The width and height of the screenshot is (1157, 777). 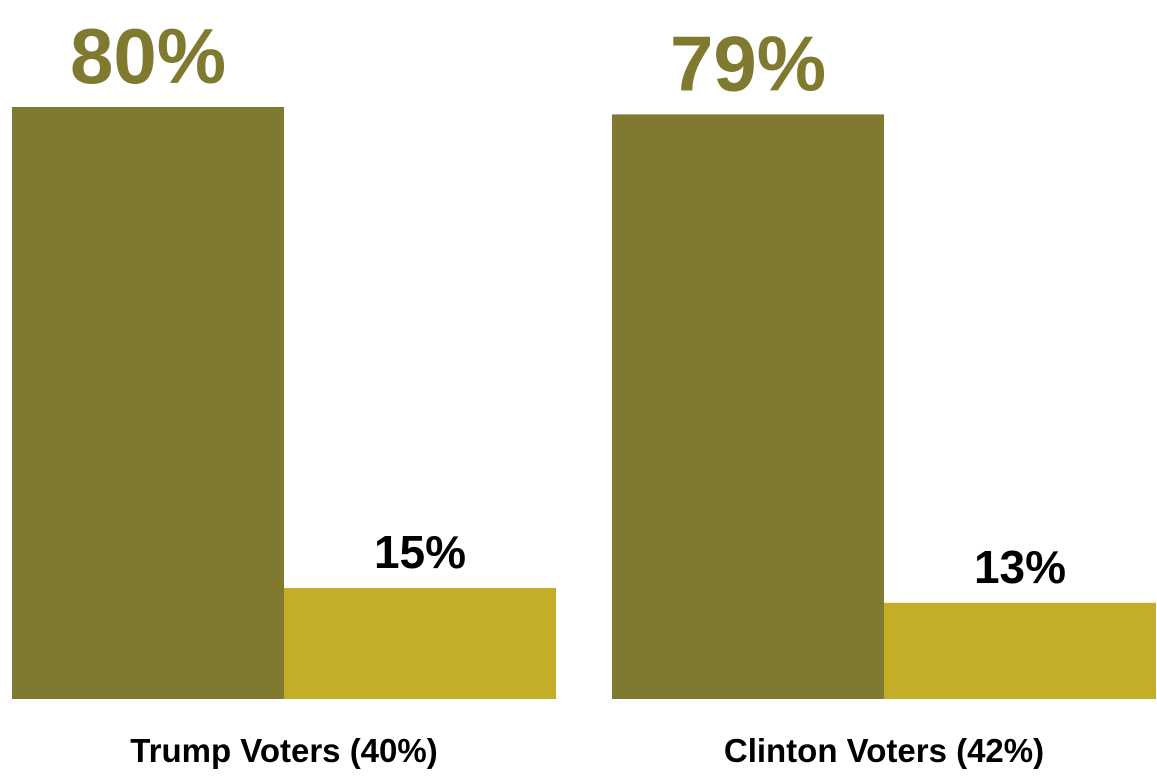 What do you see at coordinates (587, 750) in the screenshot?
I see `category-labels-layer: Trump Voters (40%) Clinton Voters (42%)` at bounding box center [587, 750].